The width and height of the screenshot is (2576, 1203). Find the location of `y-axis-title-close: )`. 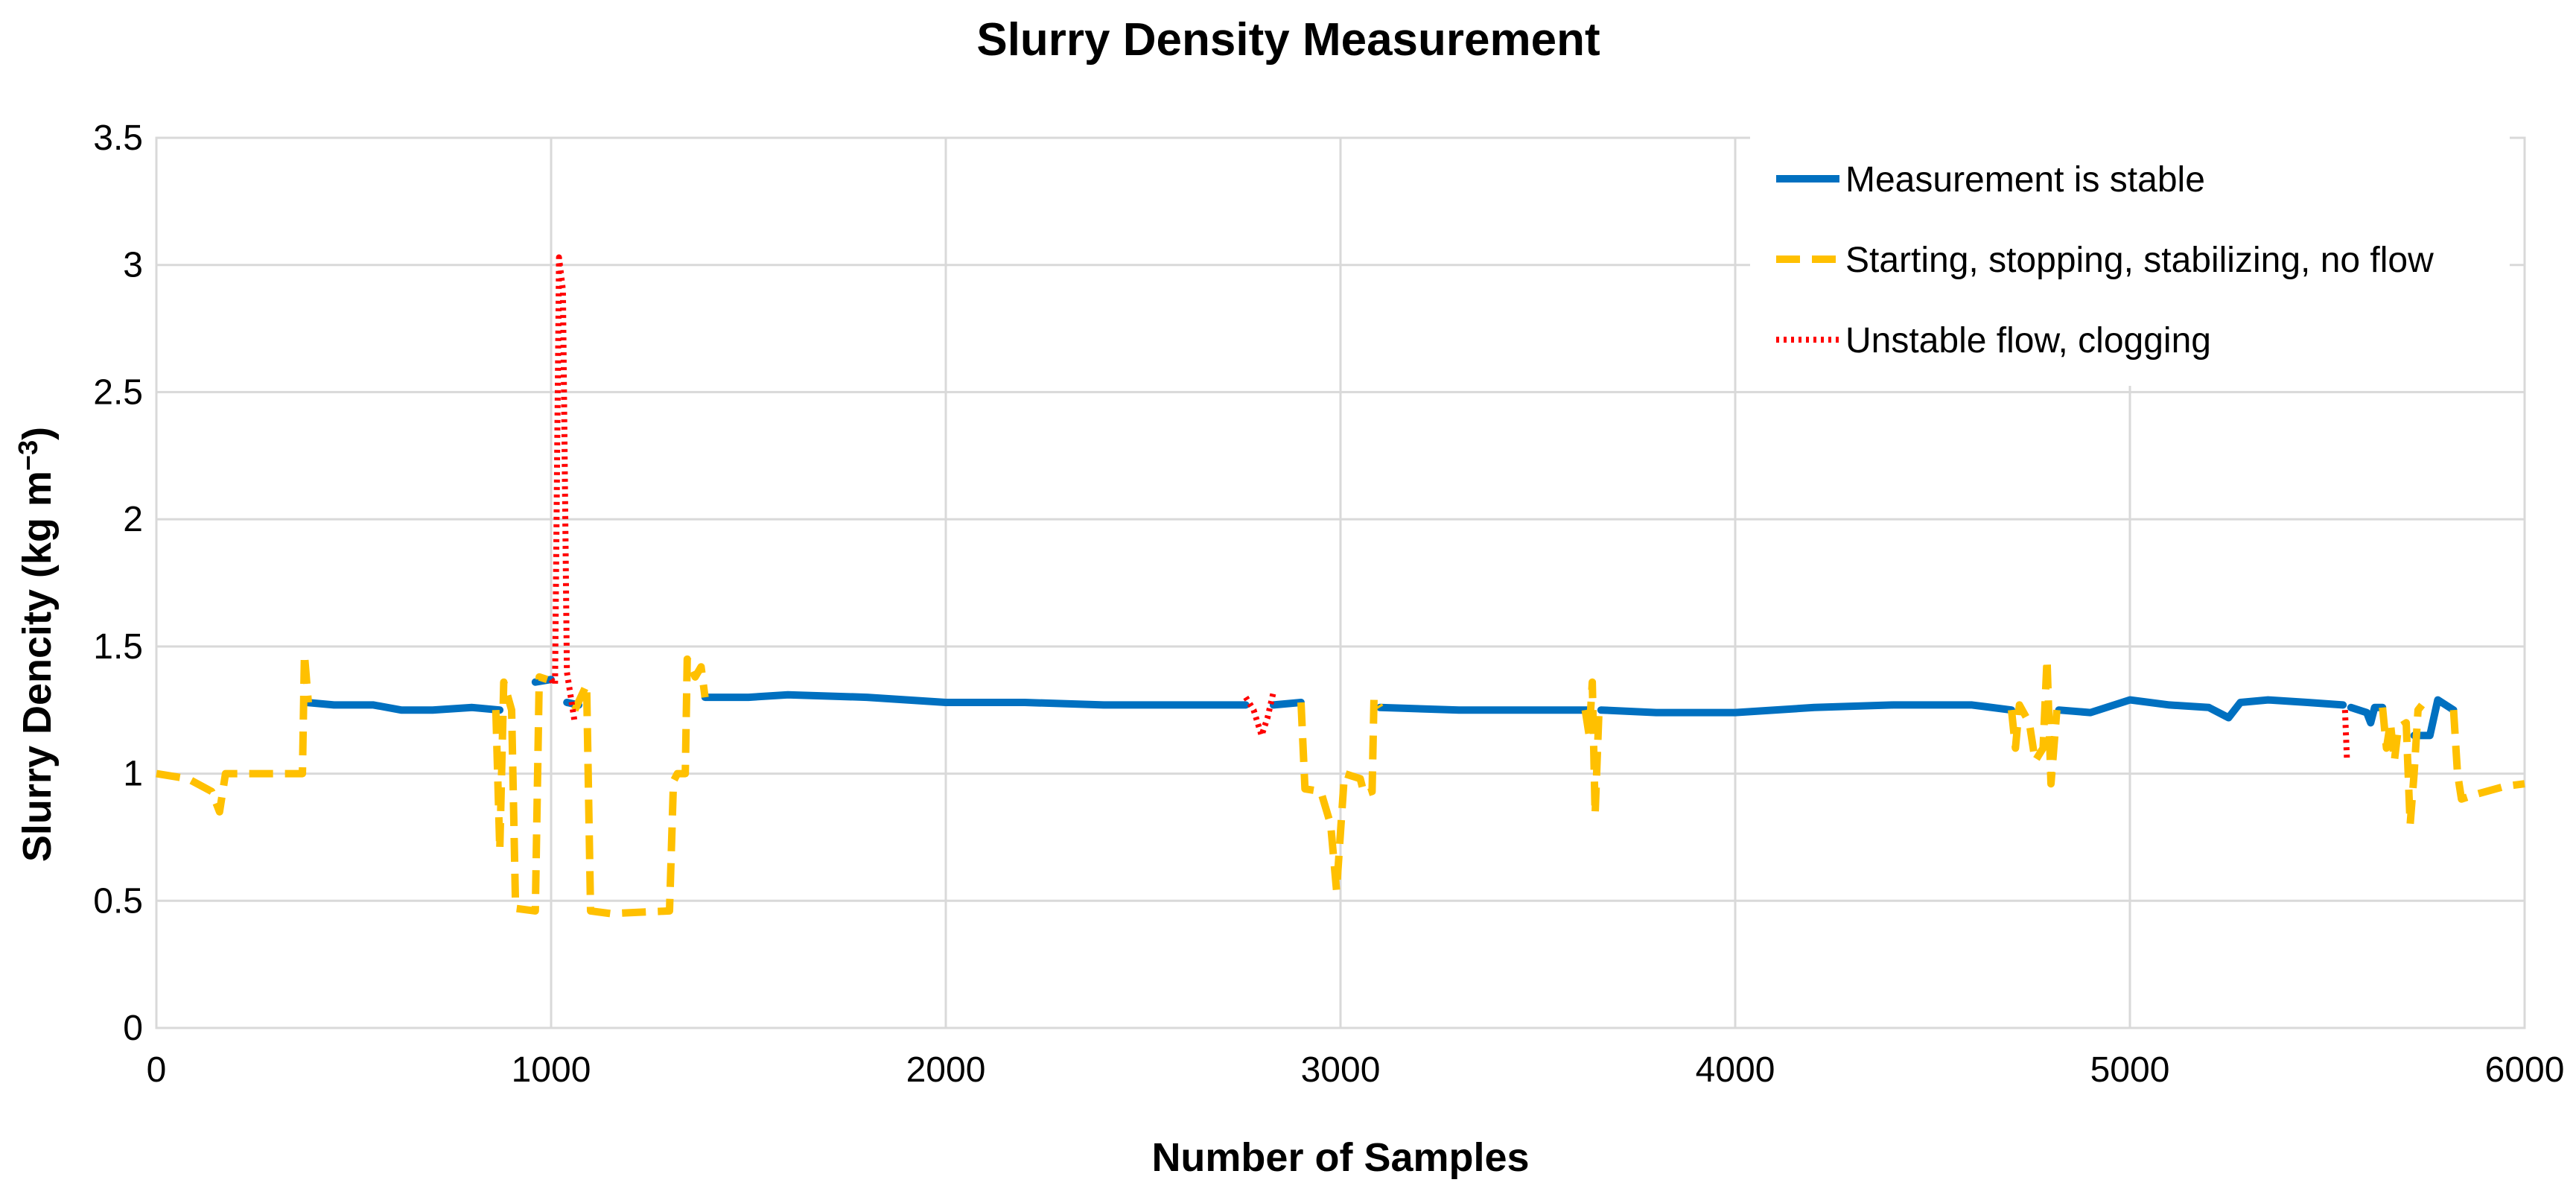

y-axis-title-close: ) is located at coordinates (37, 433).